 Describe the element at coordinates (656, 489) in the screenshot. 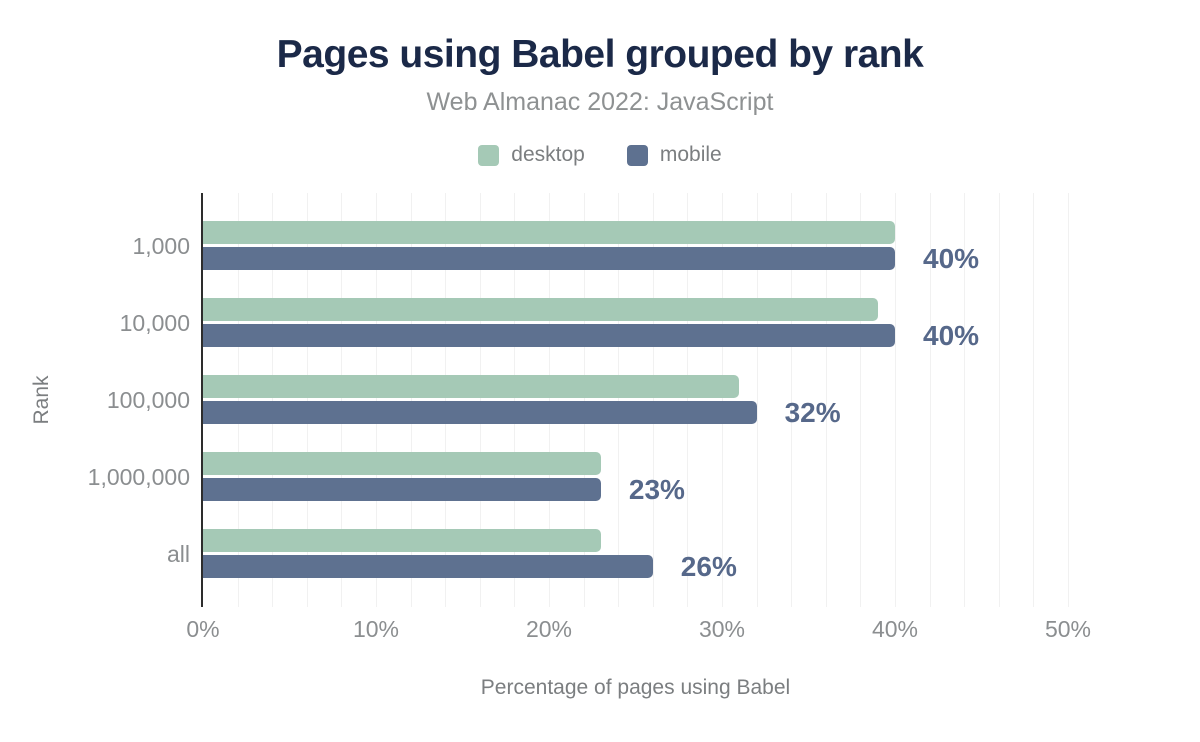

I see `value-label: 23%` at that location.